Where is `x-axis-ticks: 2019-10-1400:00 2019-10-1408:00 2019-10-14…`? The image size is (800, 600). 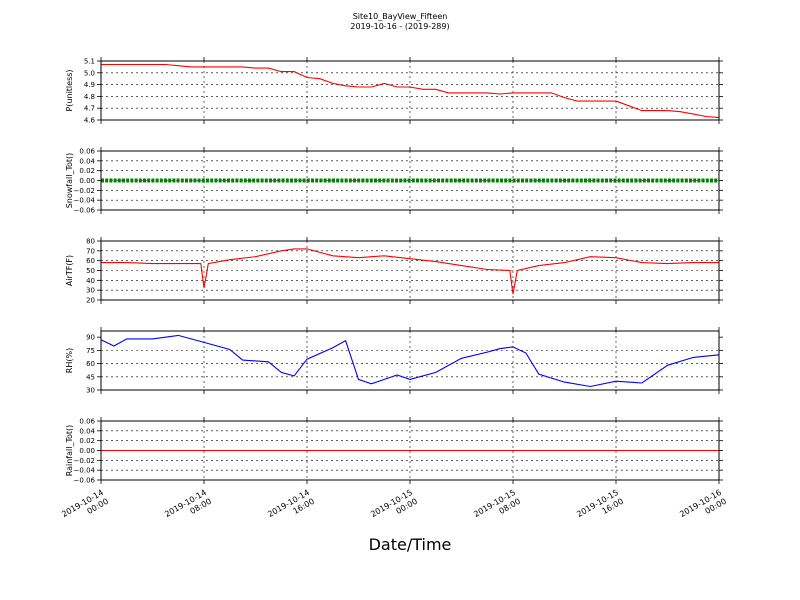
x-axis-ticks: 2019-10-1400:00 2019-10-1408:00 2019-10-14… is located at coordinates (394, 508).